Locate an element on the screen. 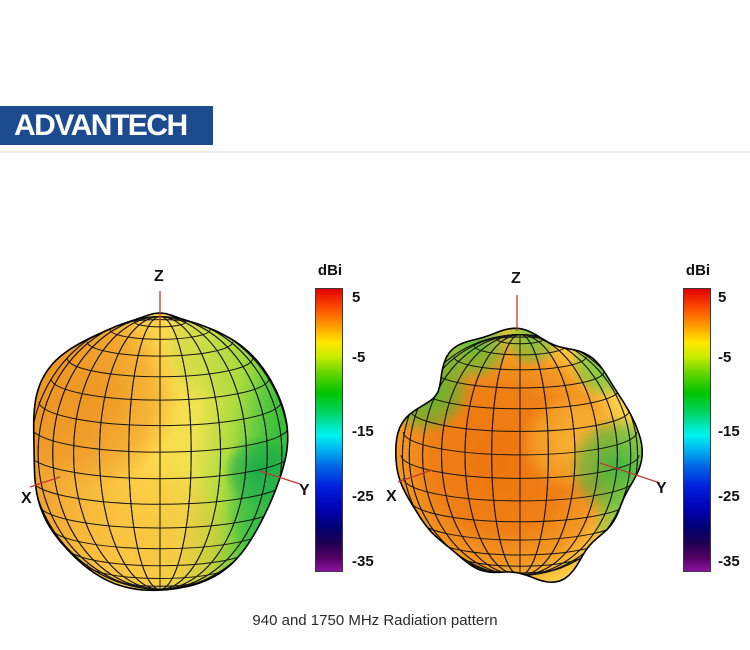  header-divider is located at coordinates (375, 152).